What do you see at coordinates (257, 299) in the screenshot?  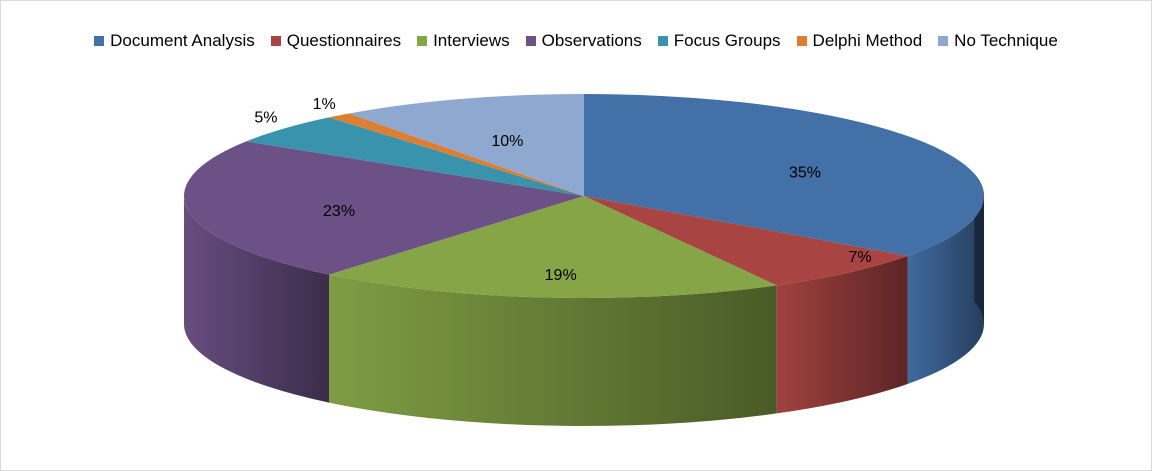 I see `pie-side-observations` at bounding box center [257, 299].